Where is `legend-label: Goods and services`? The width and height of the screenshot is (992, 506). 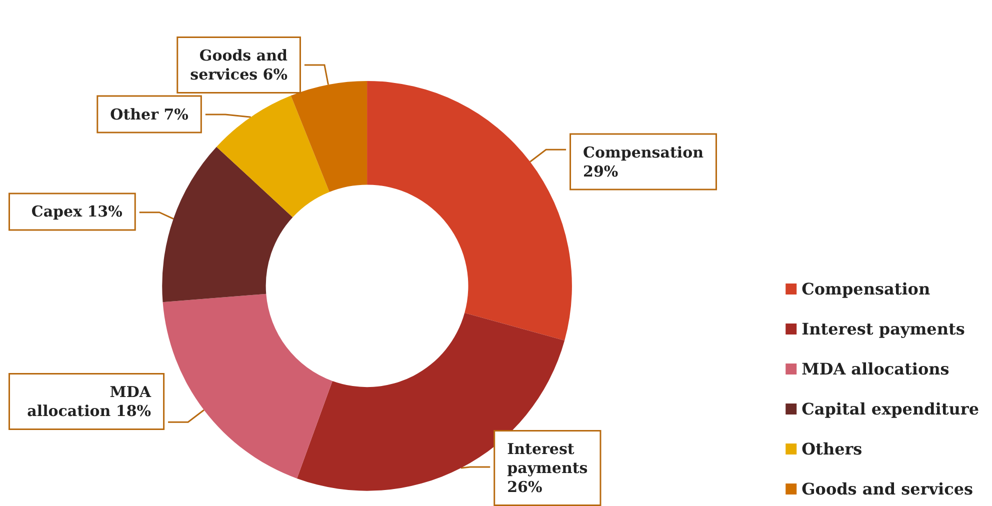
legend-label: Goods and services is located at coordinates (888, 489).